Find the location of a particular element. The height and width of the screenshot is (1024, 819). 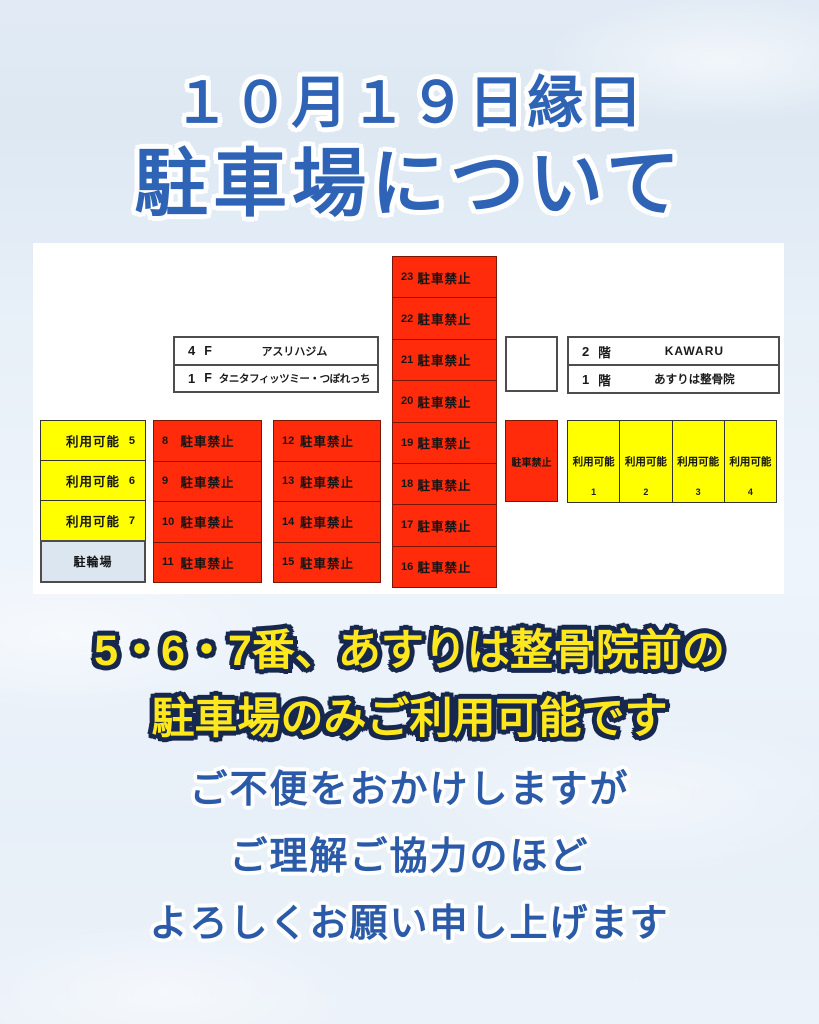

parking-spot-17: 17 駐車禁止 is located at coordinates (444, 525).